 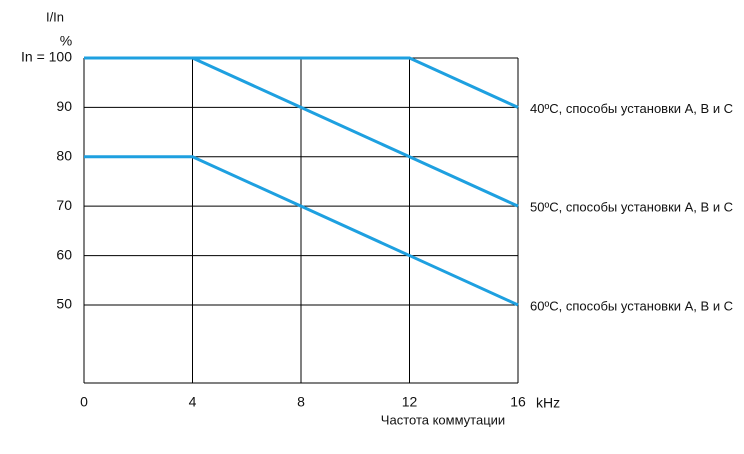 I want to click on x-axis-title: Частота коммутации, so click(x=443, y=419).